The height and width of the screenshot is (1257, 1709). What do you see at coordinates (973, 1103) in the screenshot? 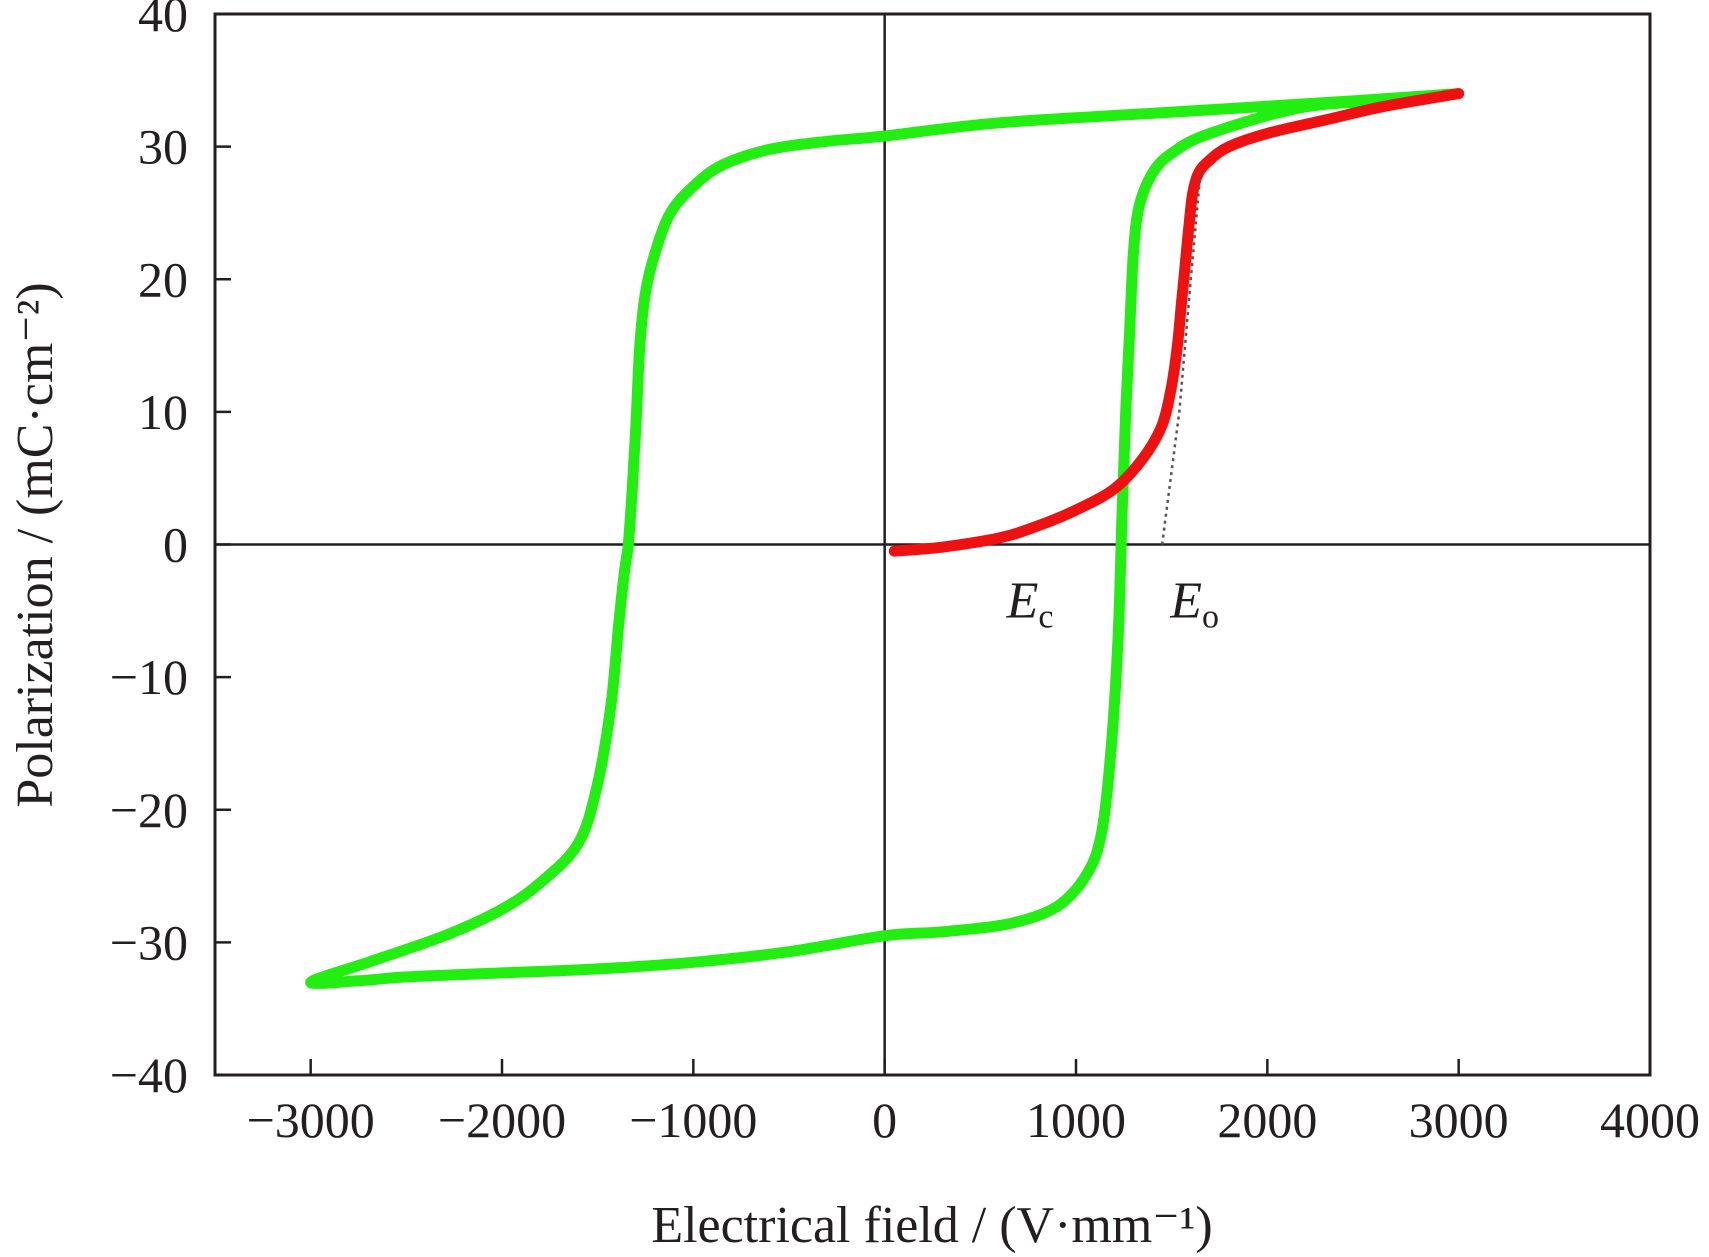
I see `x-axis-ticks: −3000 −2000 −1000 0 1000 2000 3000 4000` at bounding box center [973, 1103].